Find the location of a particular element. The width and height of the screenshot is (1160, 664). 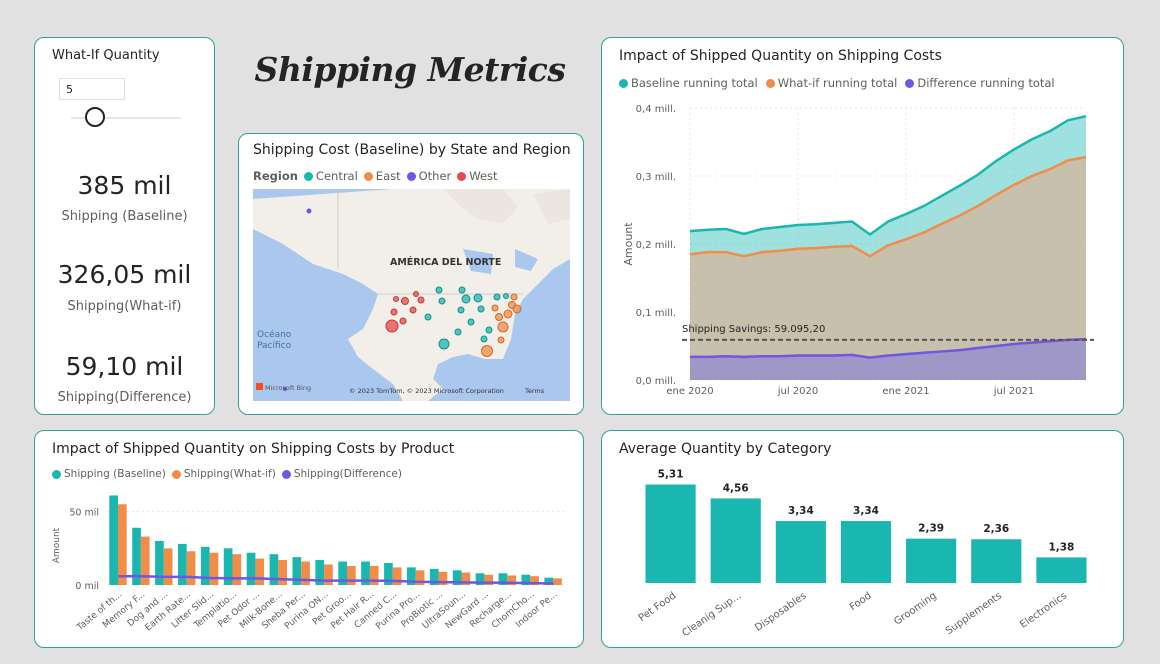

legend-whatif-running-total: What-if running total is located at coordinates (831, 83).